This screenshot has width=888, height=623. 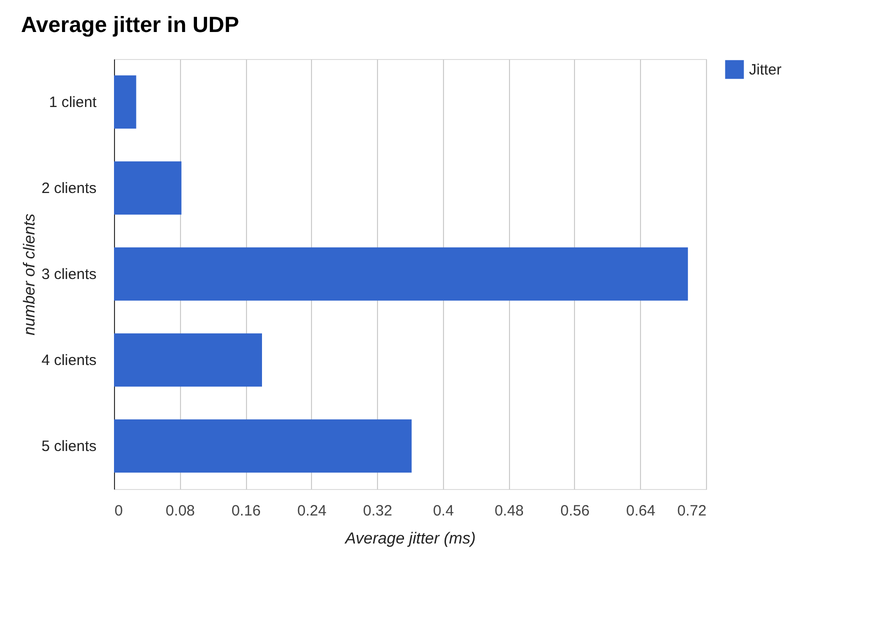 I want to click on chart-title: Average jitter in UDP, so click(x=130, y=24).